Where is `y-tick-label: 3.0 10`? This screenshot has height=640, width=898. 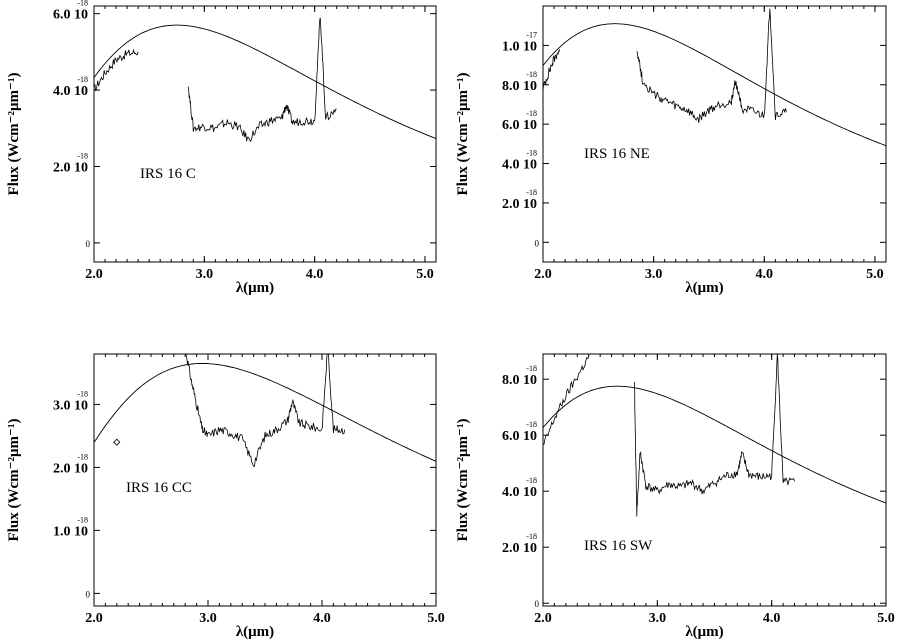
y-tick-label: 3.0 10 is located at coordinates (70, 405).